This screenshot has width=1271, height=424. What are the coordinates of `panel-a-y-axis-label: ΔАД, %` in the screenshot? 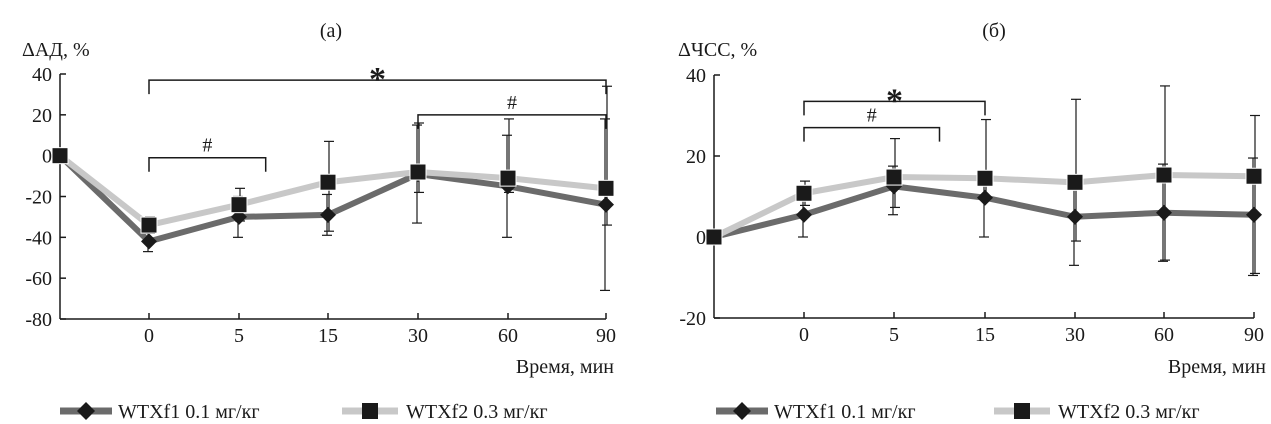 It's located at (56, 50).